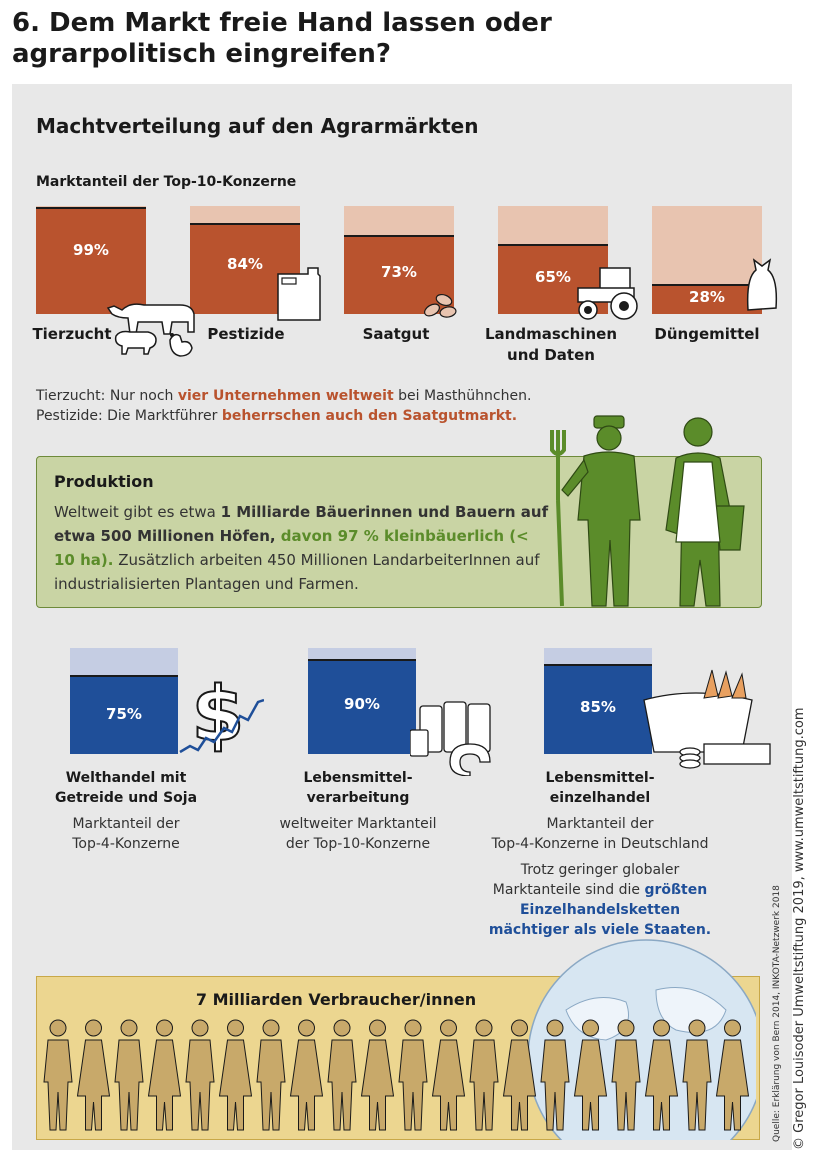  I want to click on production-box, so click(399, 532).